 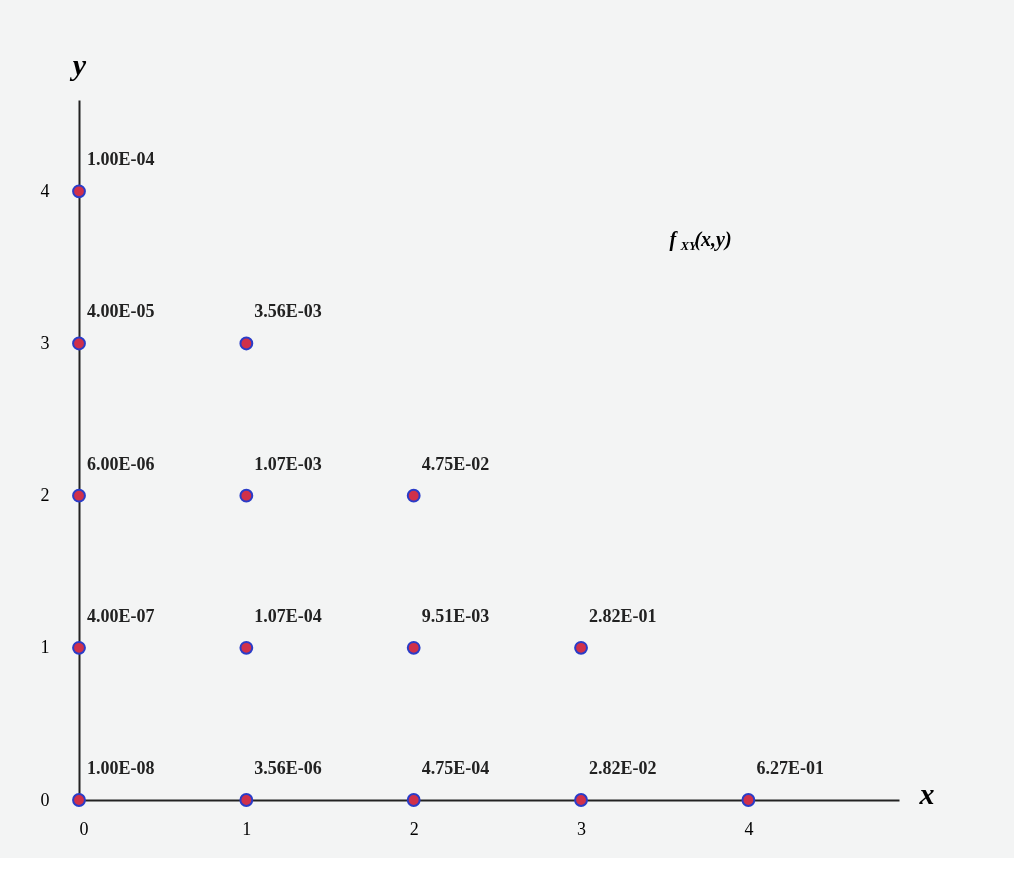 What do you see at coordinates (45, 647) in the screenshot?
I see `y-tick-label: 1` at bounding box center [45, 647].